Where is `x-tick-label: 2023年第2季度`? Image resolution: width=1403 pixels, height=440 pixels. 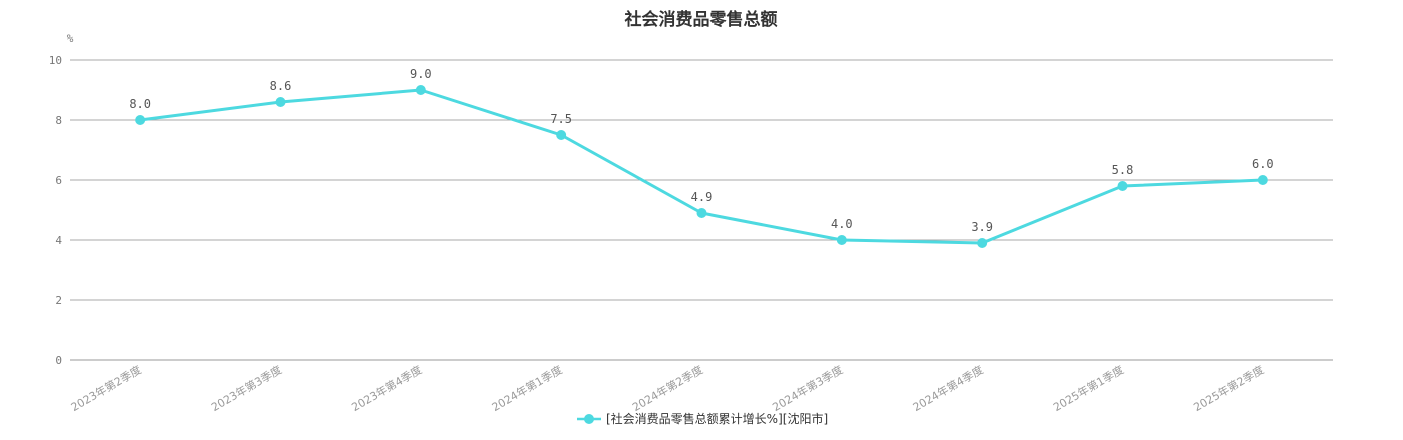
x-tick-label: 2023年第2季度 is located at coordinates (105, 388).